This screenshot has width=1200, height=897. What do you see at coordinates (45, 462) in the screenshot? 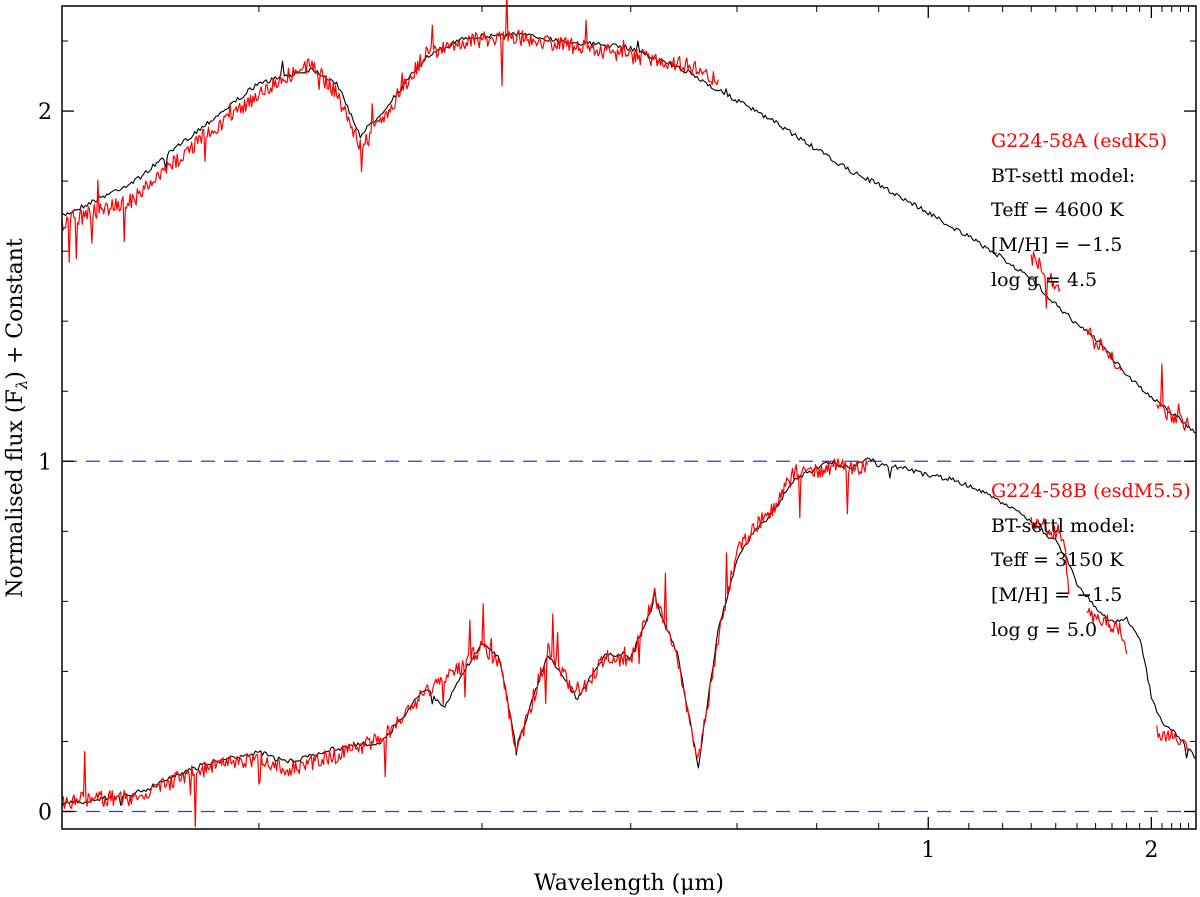
I see `y-tick-label-1: 1` at bounding box center [45, 462].